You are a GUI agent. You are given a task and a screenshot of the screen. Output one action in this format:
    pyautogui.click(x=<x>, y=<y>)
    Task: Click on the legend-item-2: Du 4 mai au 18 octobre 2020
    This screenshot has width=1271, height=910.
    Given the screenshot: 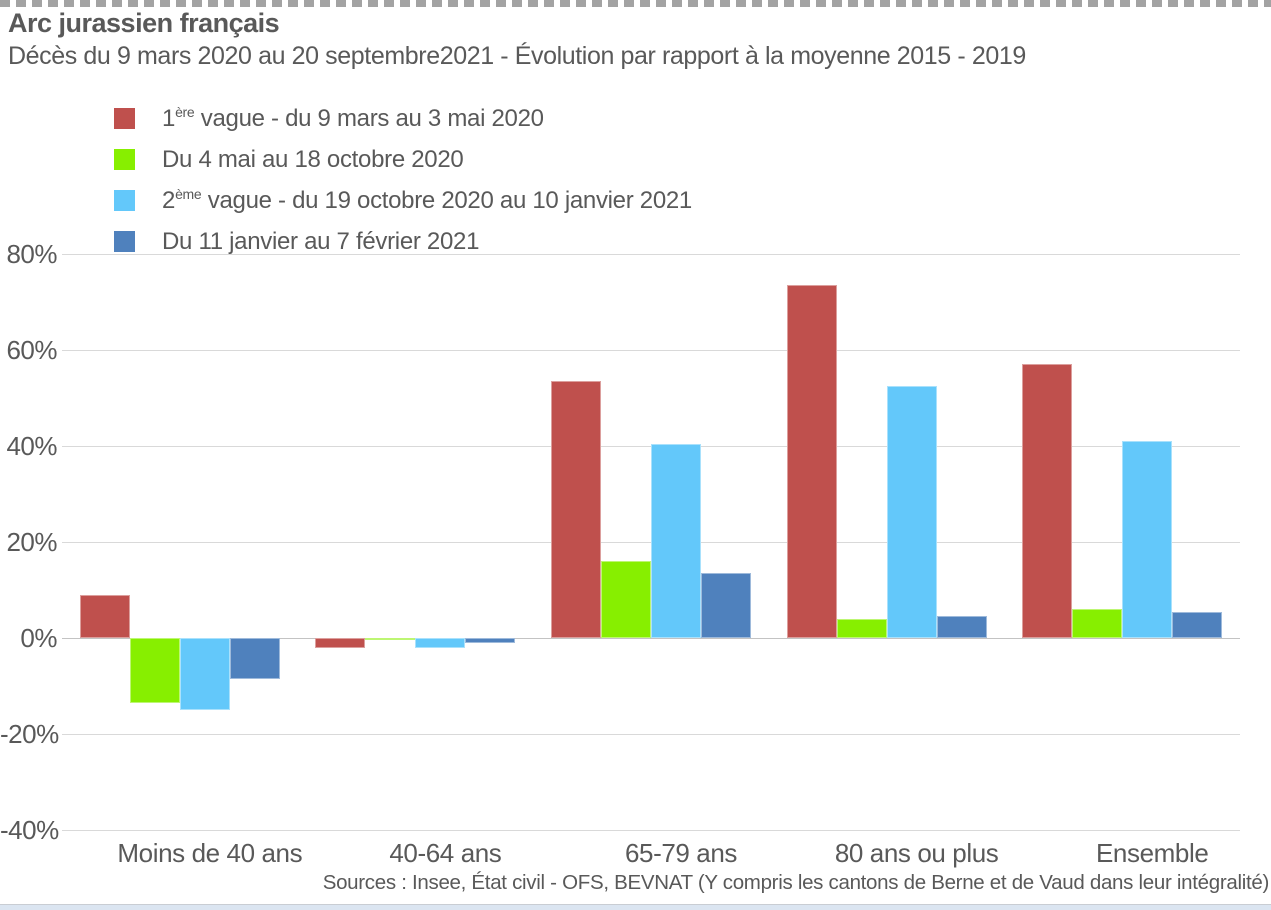 What is the action you would take?
    pyautogui.click(x=403, y=159)
    